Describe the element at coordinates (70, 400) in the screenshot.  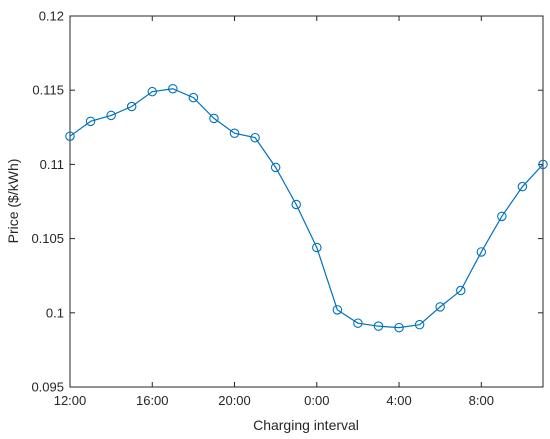
I see `x-tick-label: 12:00` at that location.